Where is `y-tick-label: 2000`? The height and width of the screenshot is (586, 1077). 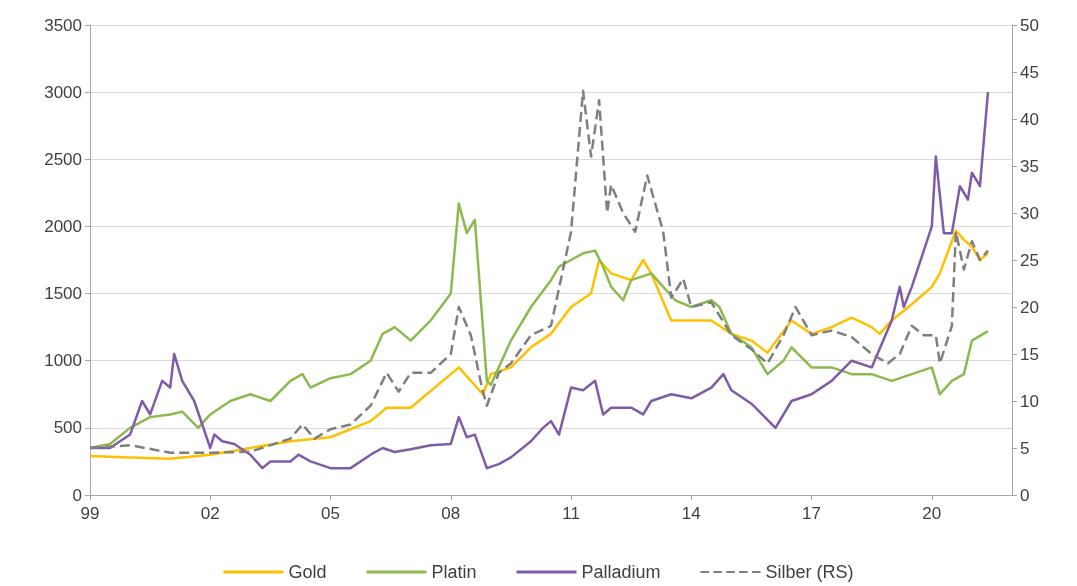 y-tick-label: 2000 is located at coordinates (63, 226).